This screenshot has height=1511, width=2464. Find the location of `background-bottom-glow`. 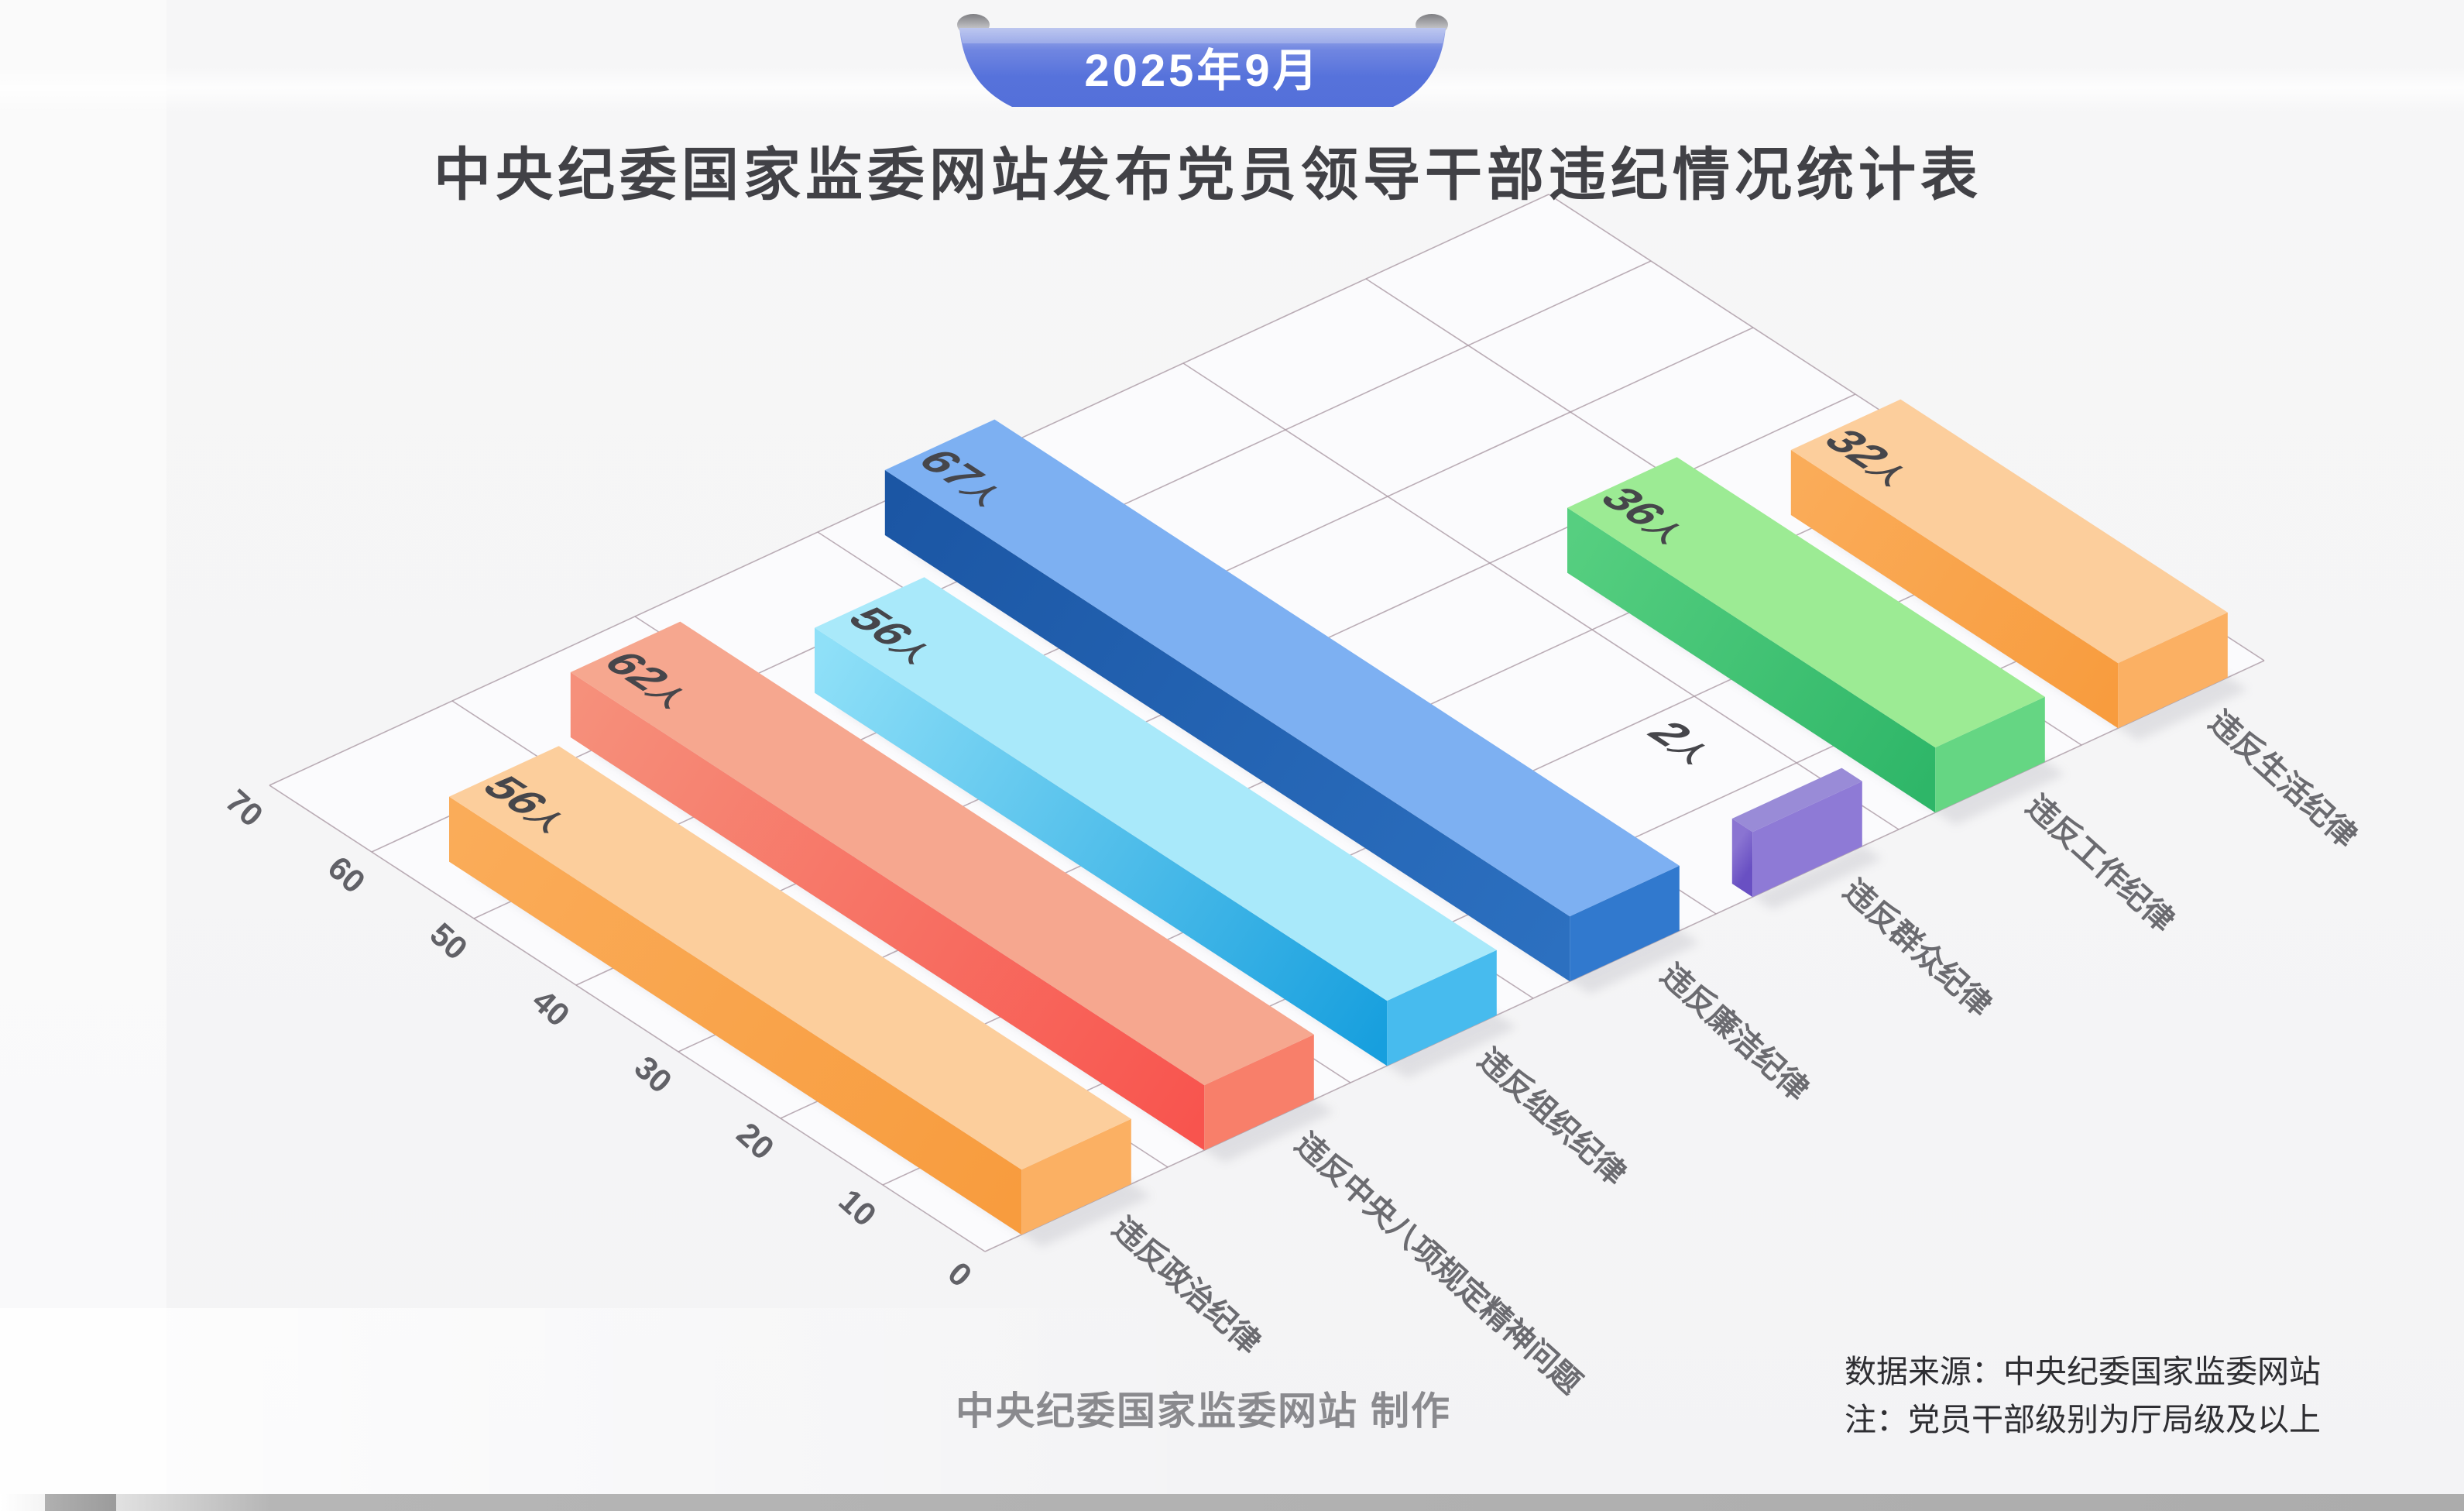

background-bottom-glow is located at coordinates (611, 1401).